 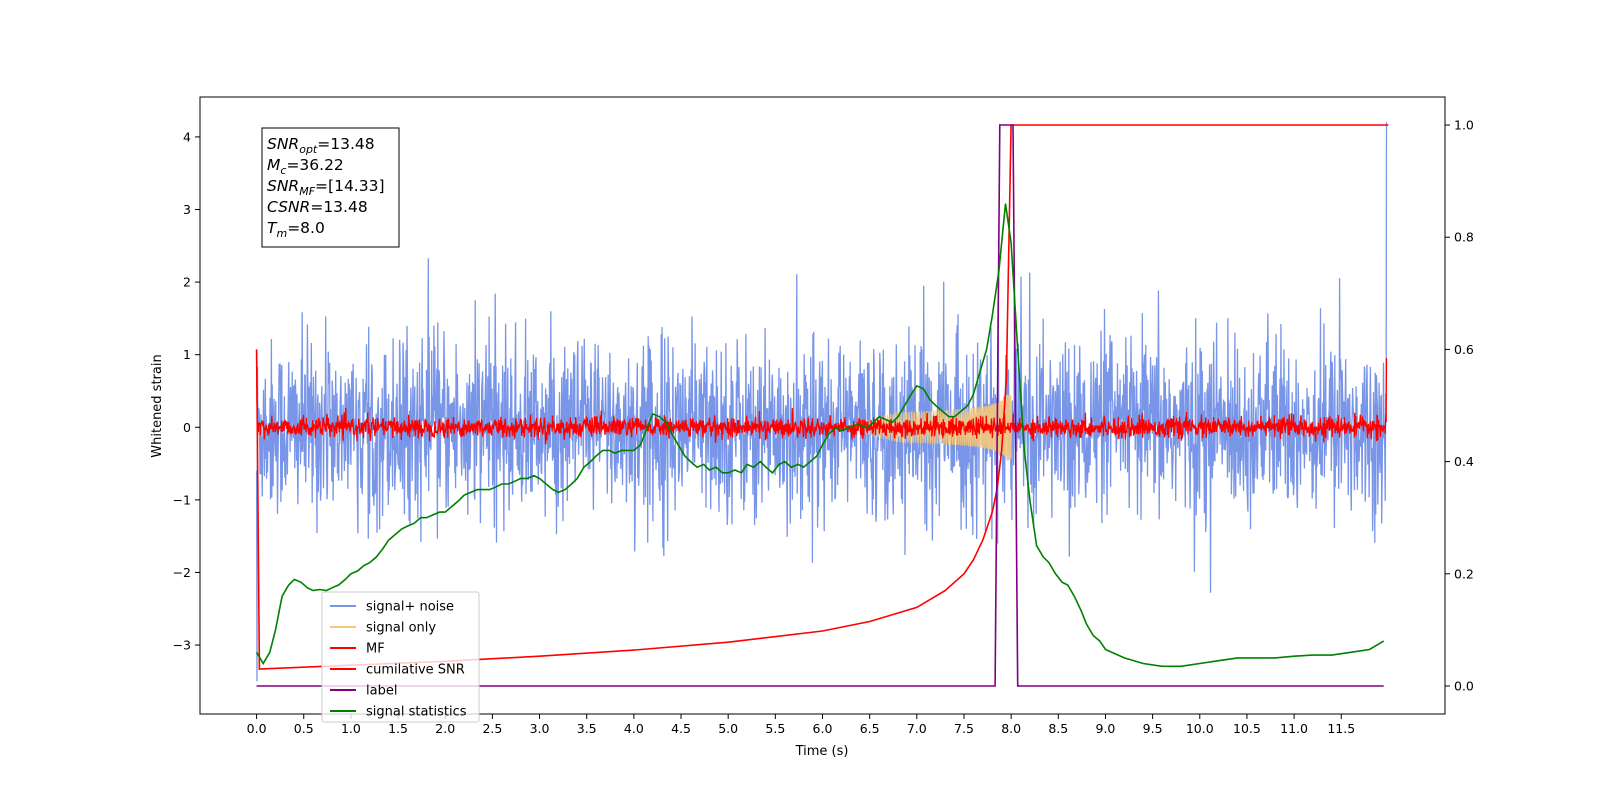 What do you see at coordinates (187, 427) in the screenshot?
I see `y-left-tick-label: 0` at bounding box center [187, 427].